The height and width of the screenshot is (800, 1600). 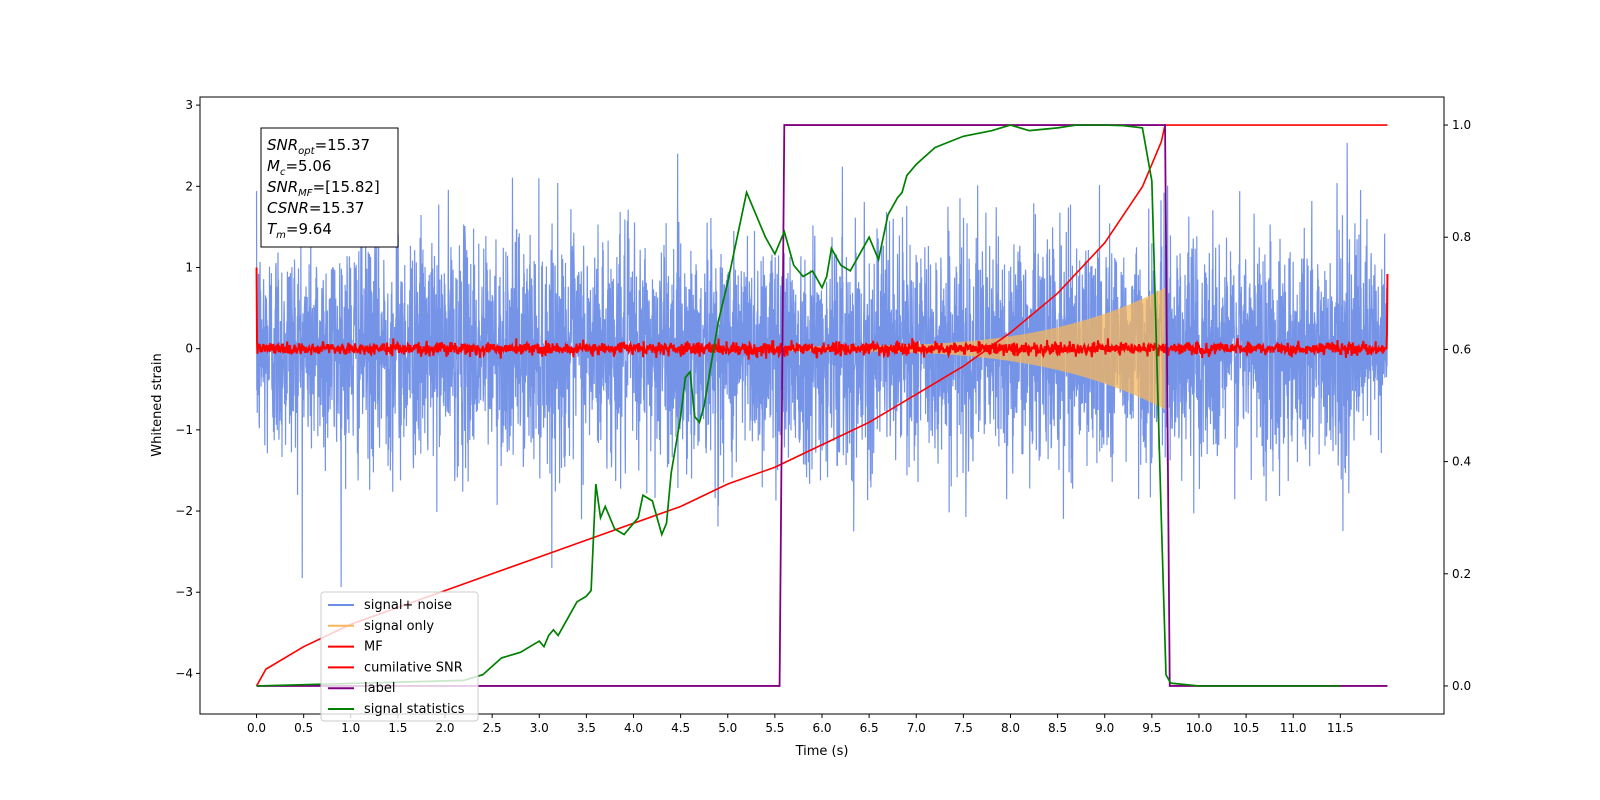 What do you see at coordinates (256, 728) in the screenshot?
I see `x-tick-label: 0.0` at bounding box center [256, 728].